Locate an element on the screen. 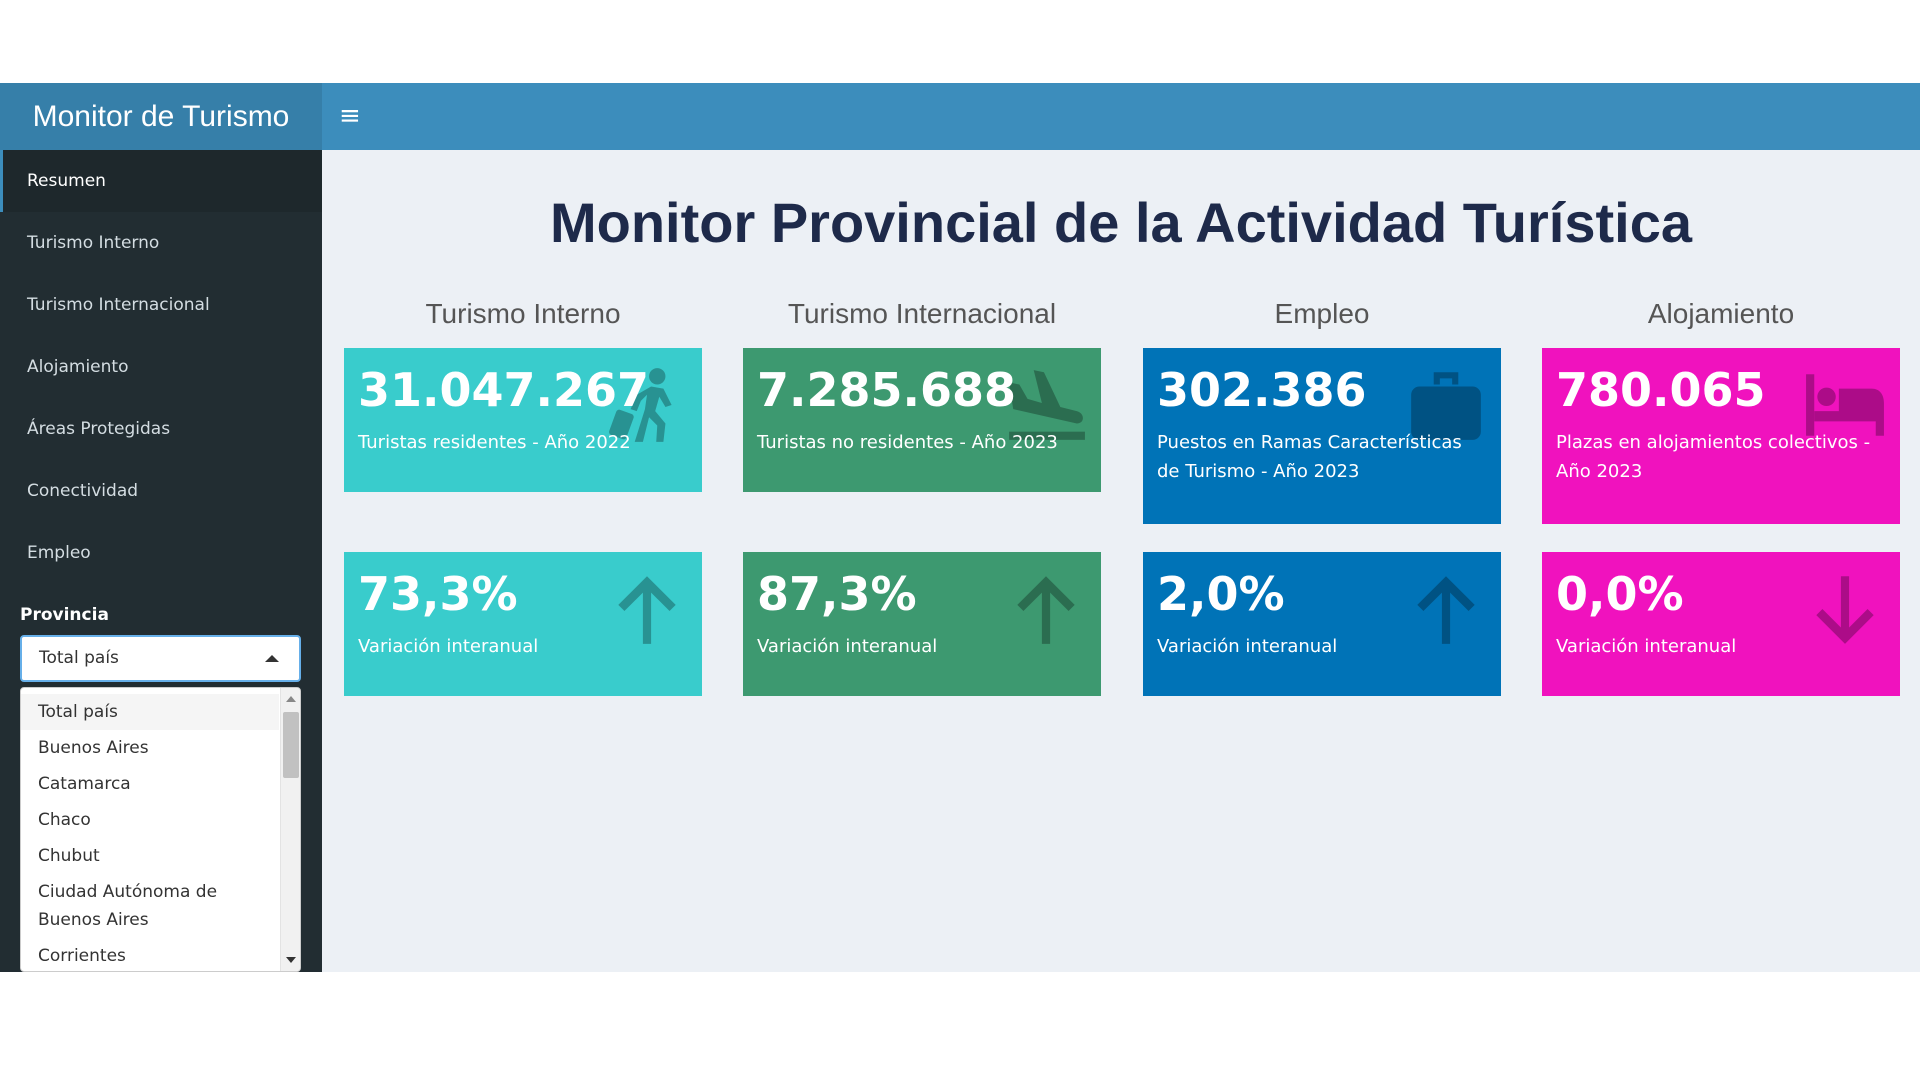 The image size is (1920, 1080). variation-box-empleo: 2,0% Variación interanual is located at coordinates (1322, 624).